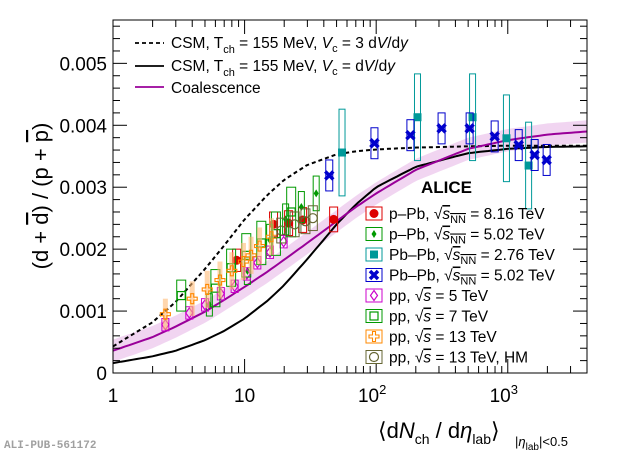 The width and height of the screenshot is (620, 458). I want to click on x-tick-label: 1, so click(113, 396).